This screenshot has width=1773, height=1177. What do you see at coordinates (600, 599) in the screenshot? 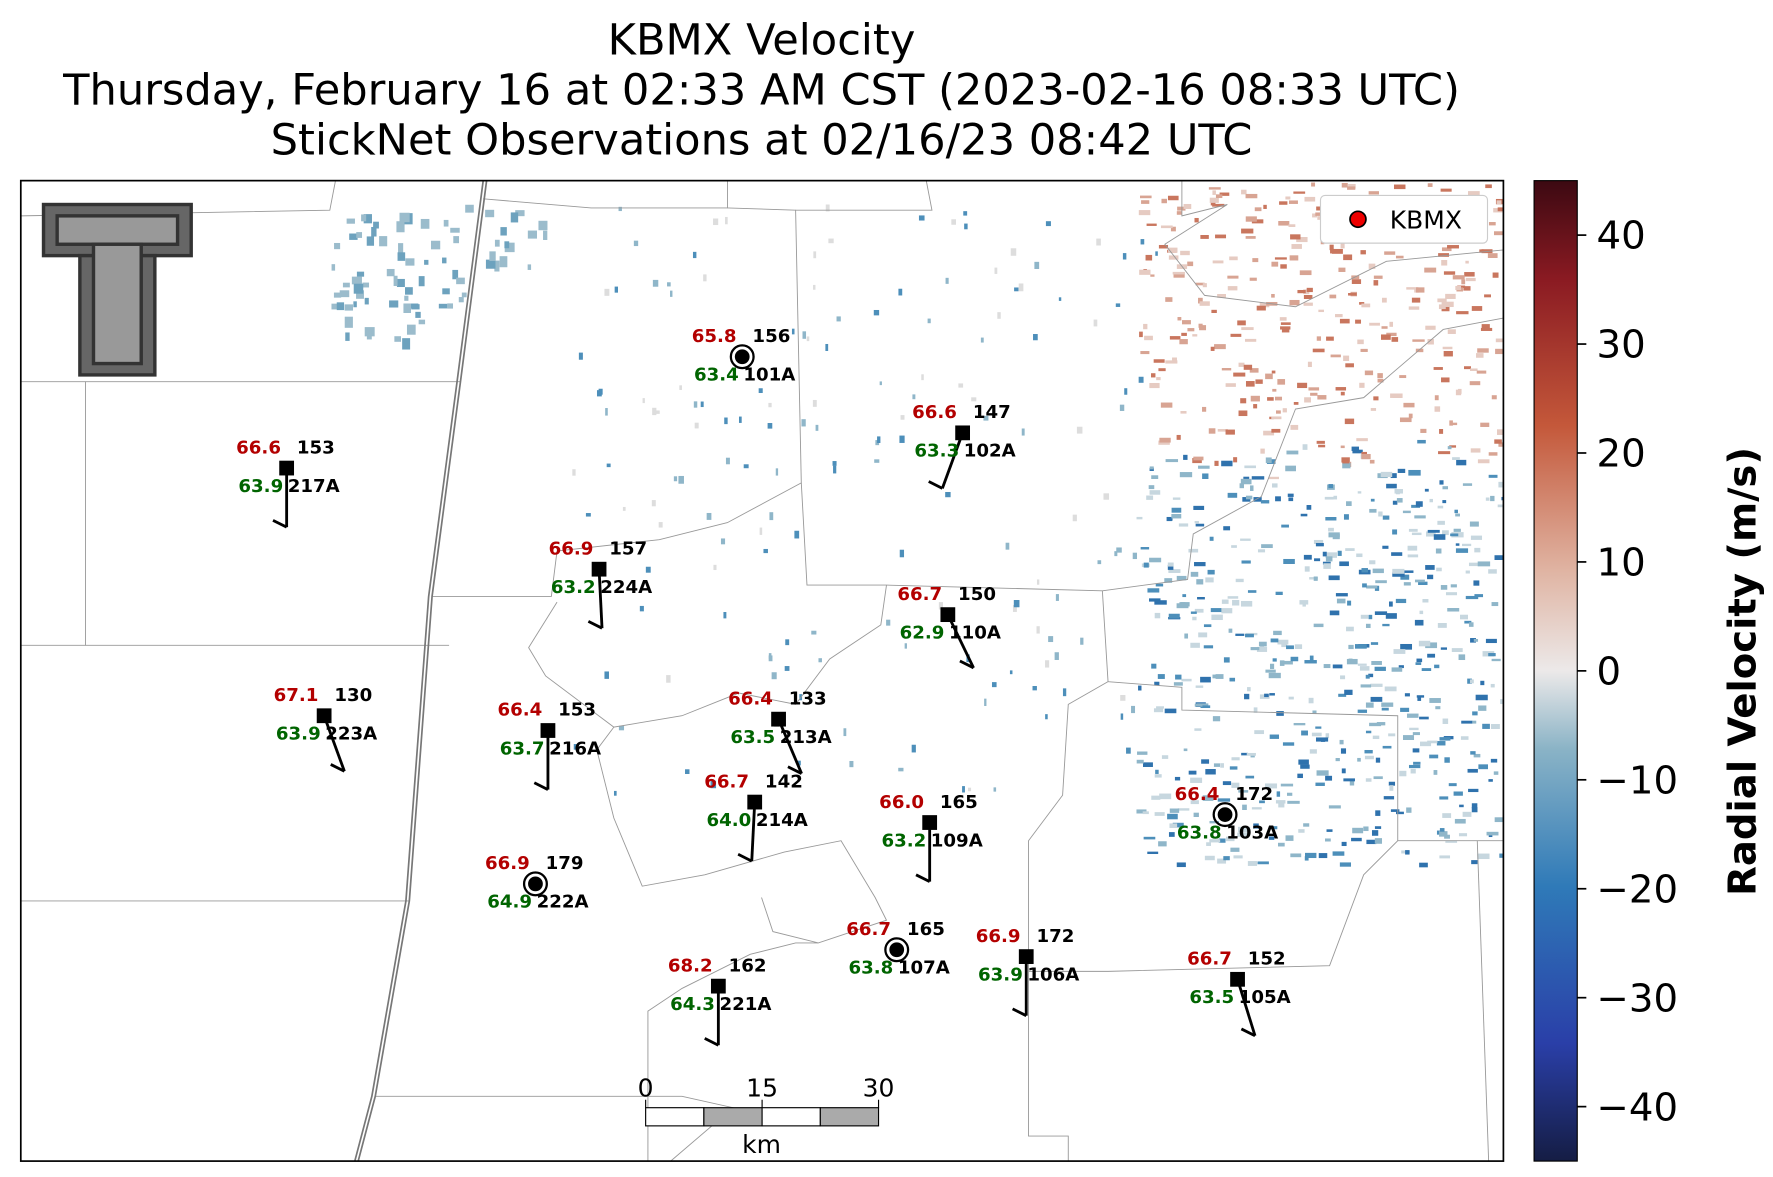
I see `wind-barb` at bounding box center [600, 599].